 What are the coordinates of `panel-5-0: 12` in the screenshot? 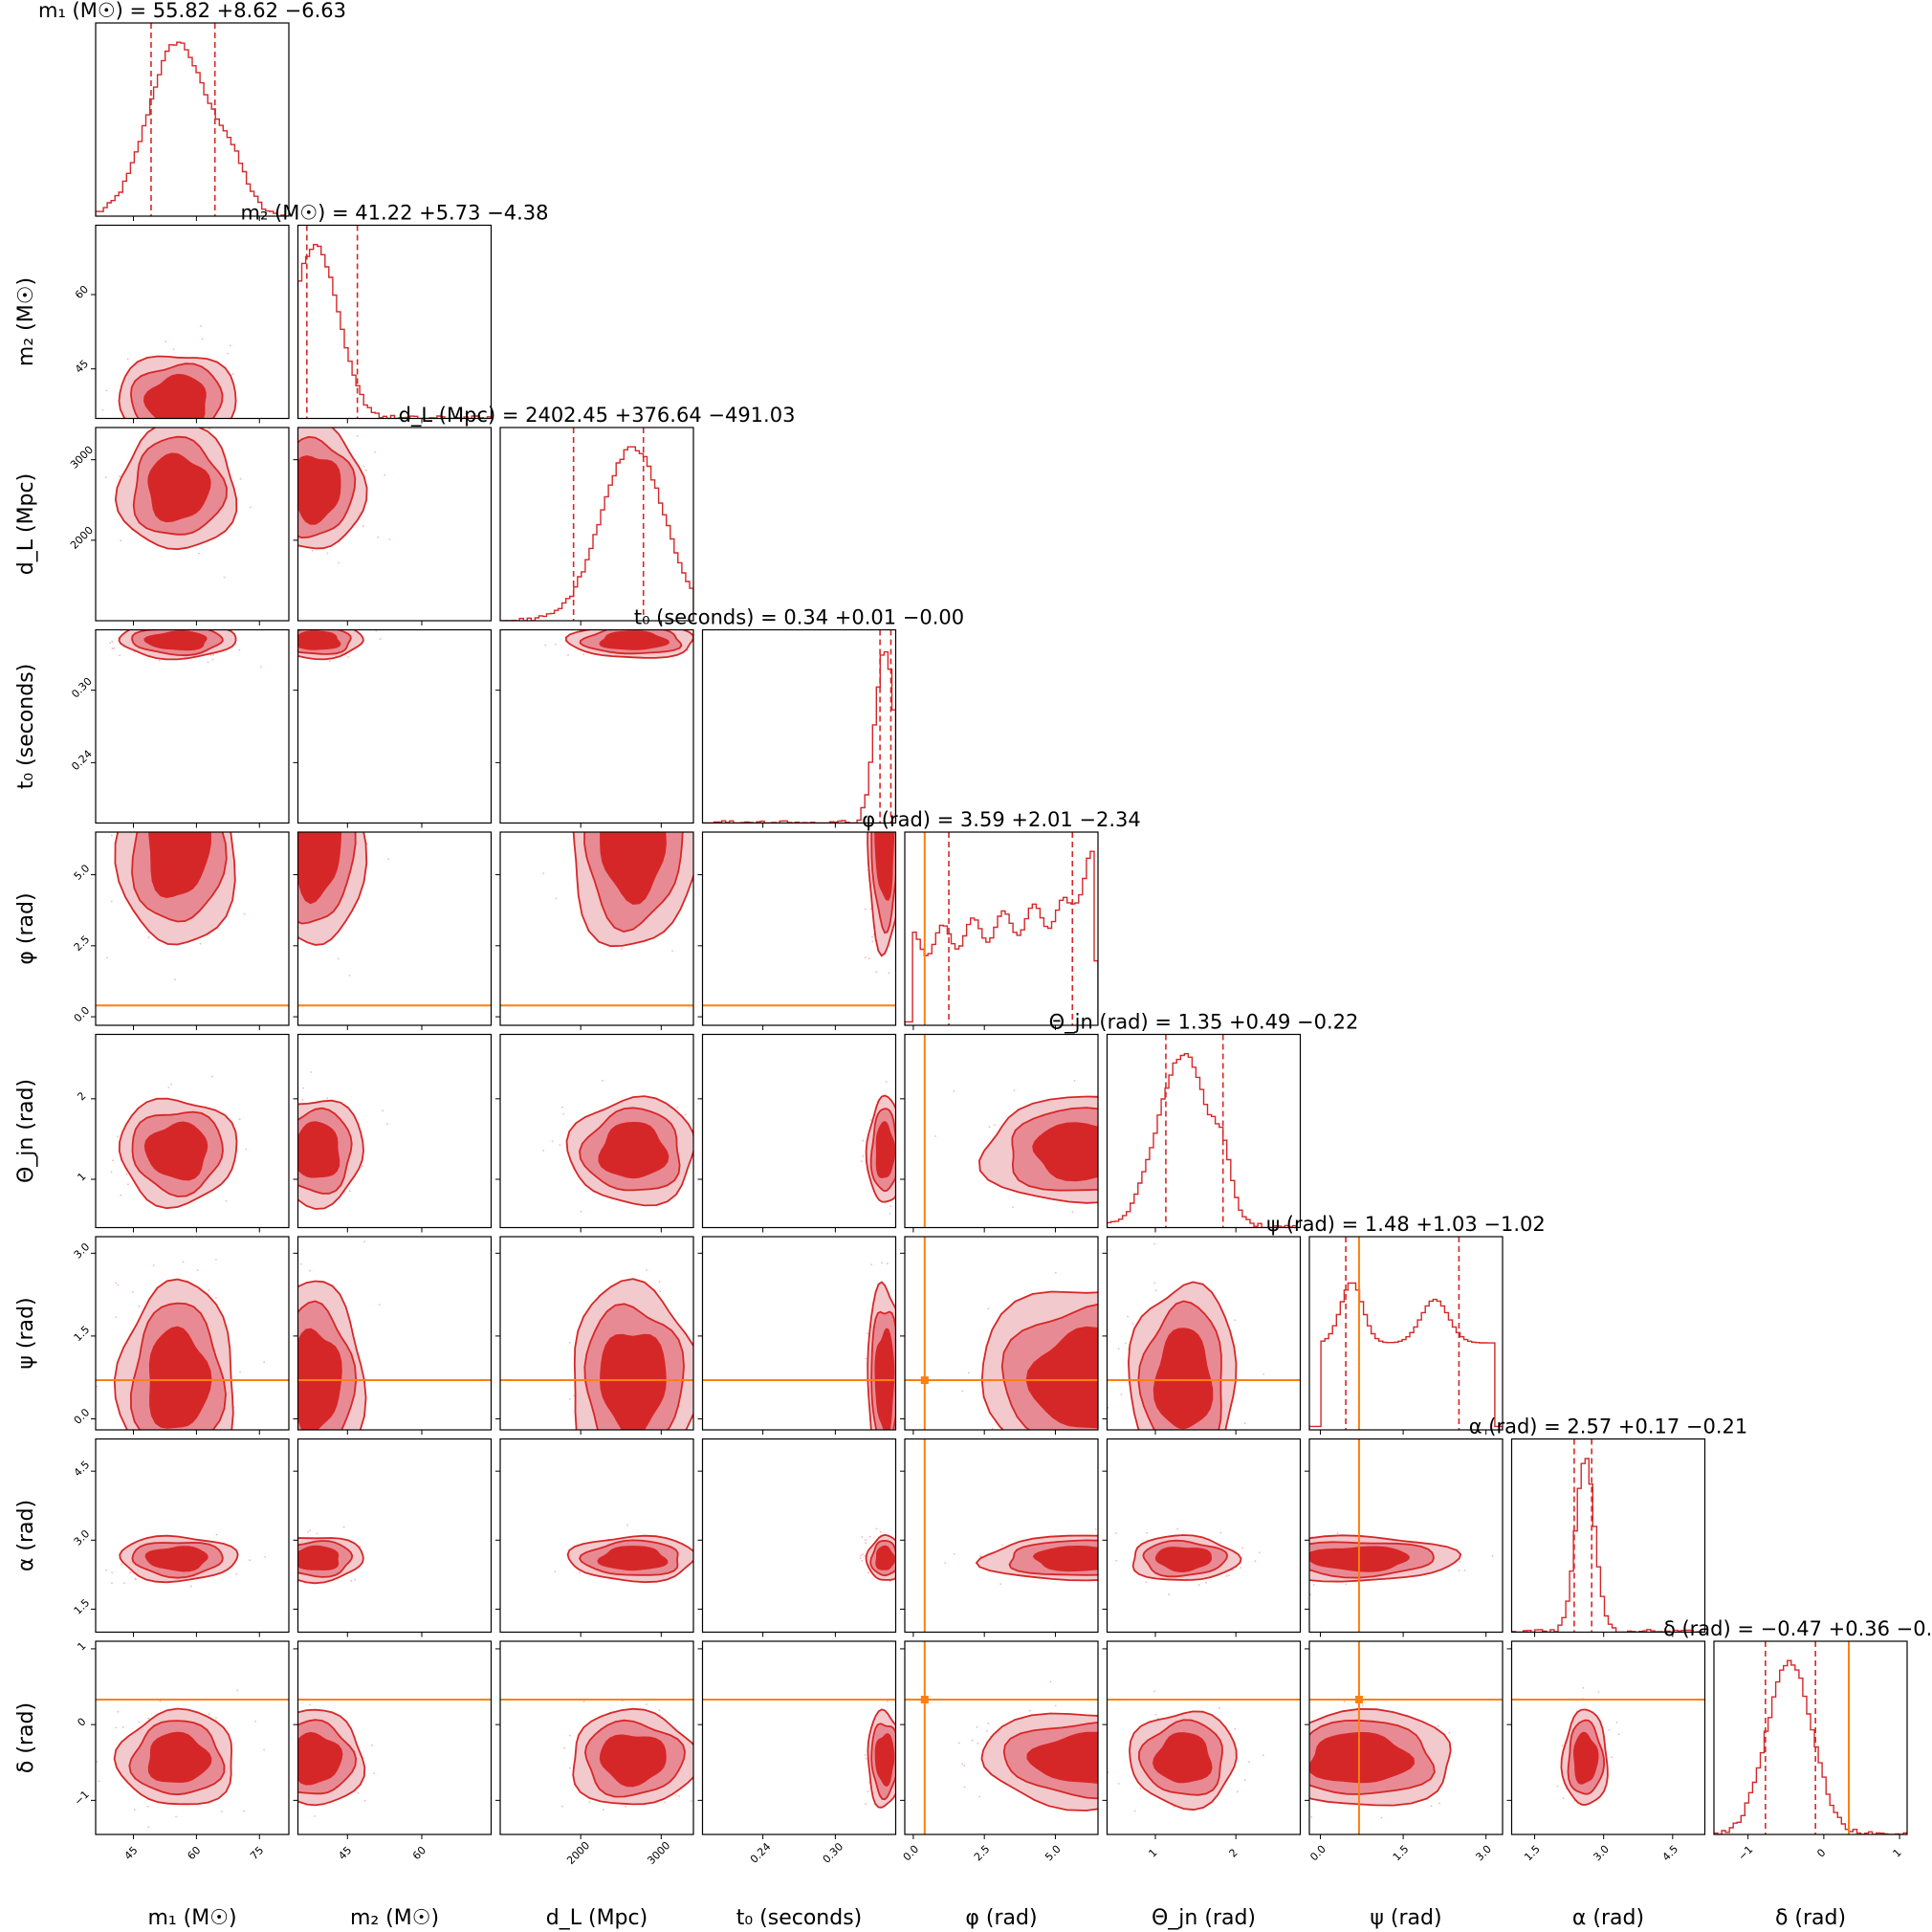 It's located at (182, 1133).